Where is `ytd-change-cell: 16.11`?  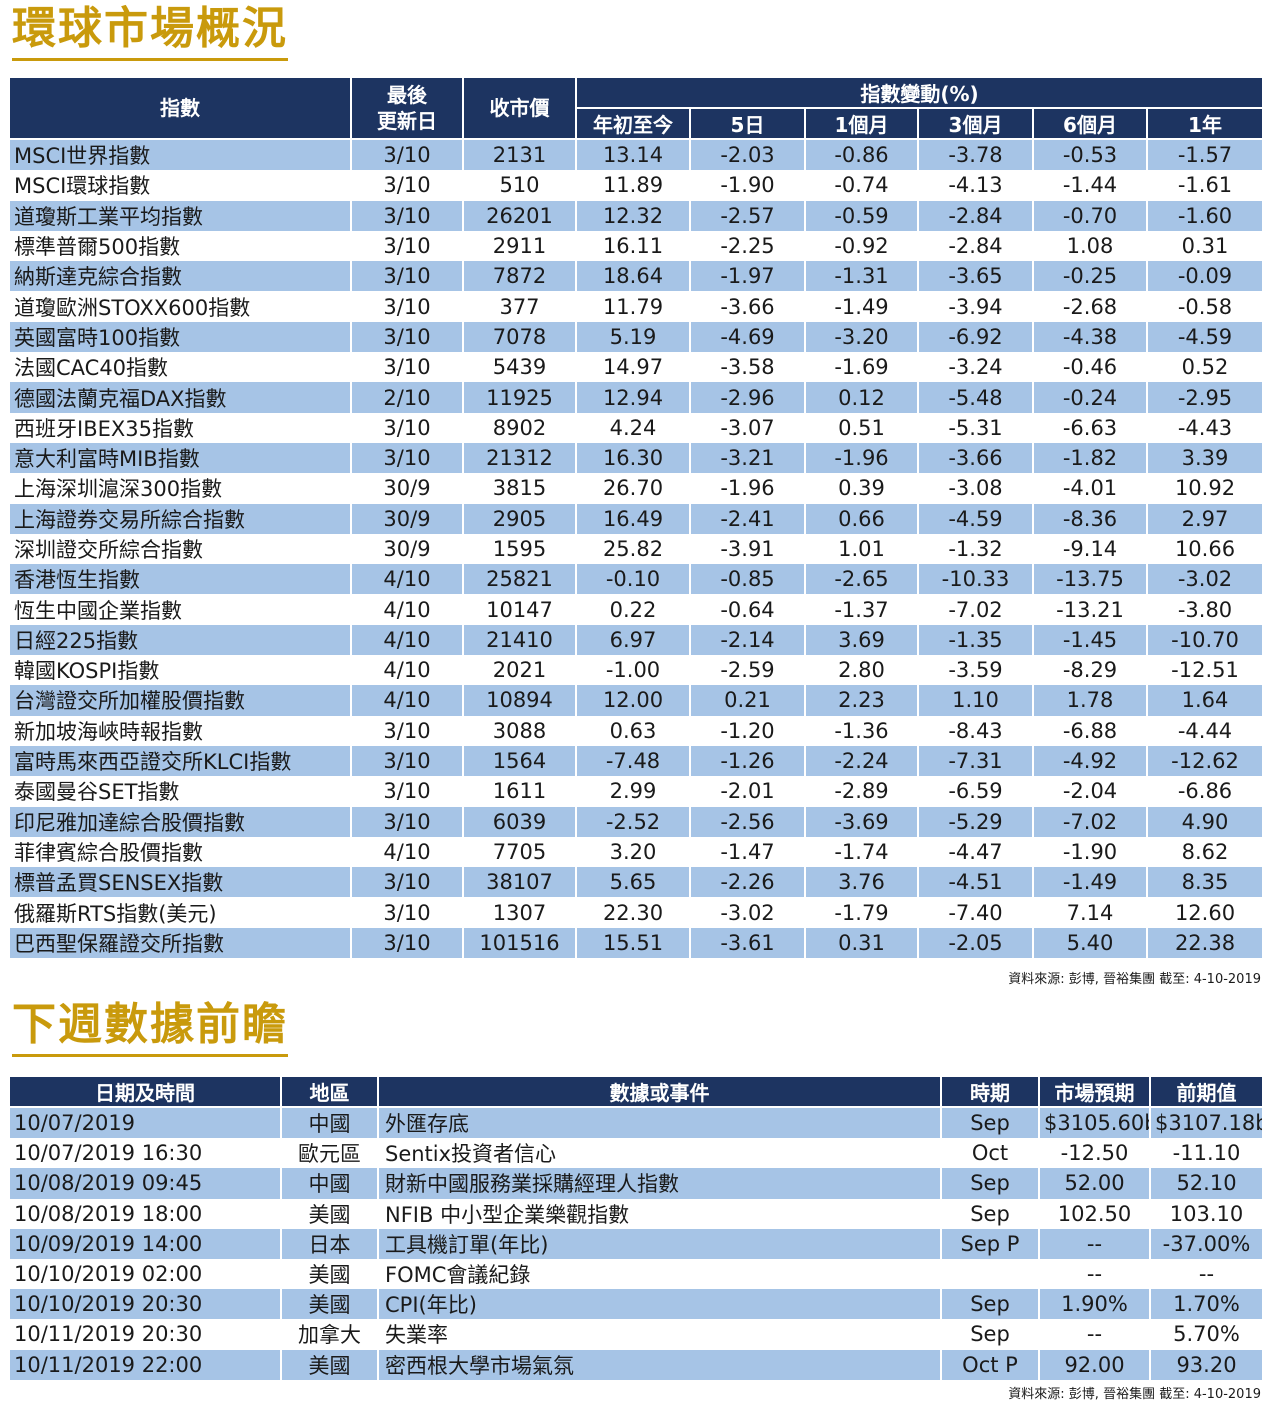
ytd-change-cell: 16.11 is located at coordinates (634, 246).